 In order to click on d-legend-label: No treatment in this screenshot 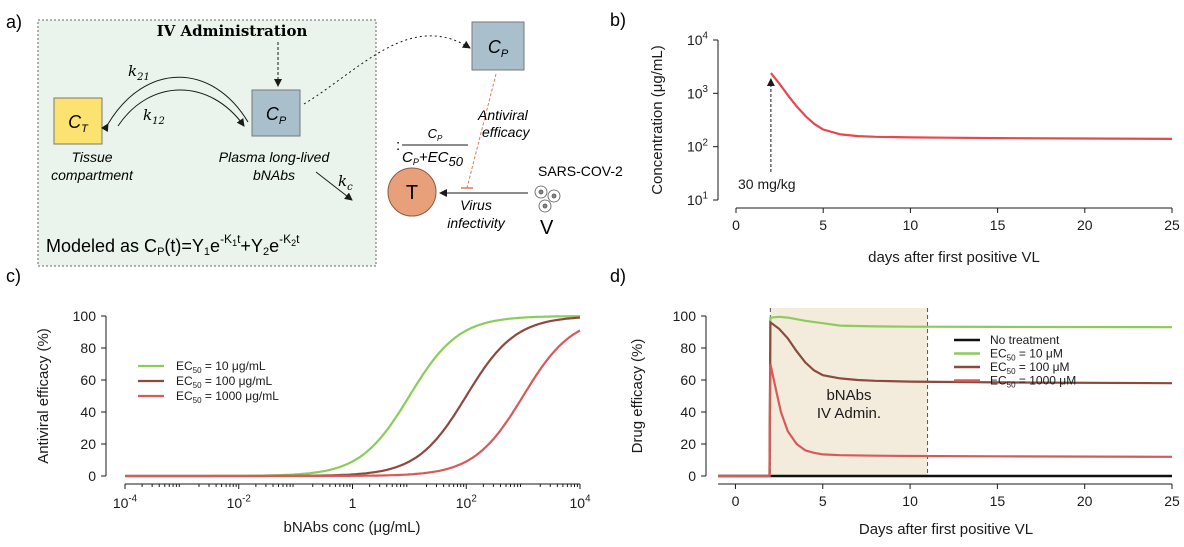, I will do `click(1025, 340)`.